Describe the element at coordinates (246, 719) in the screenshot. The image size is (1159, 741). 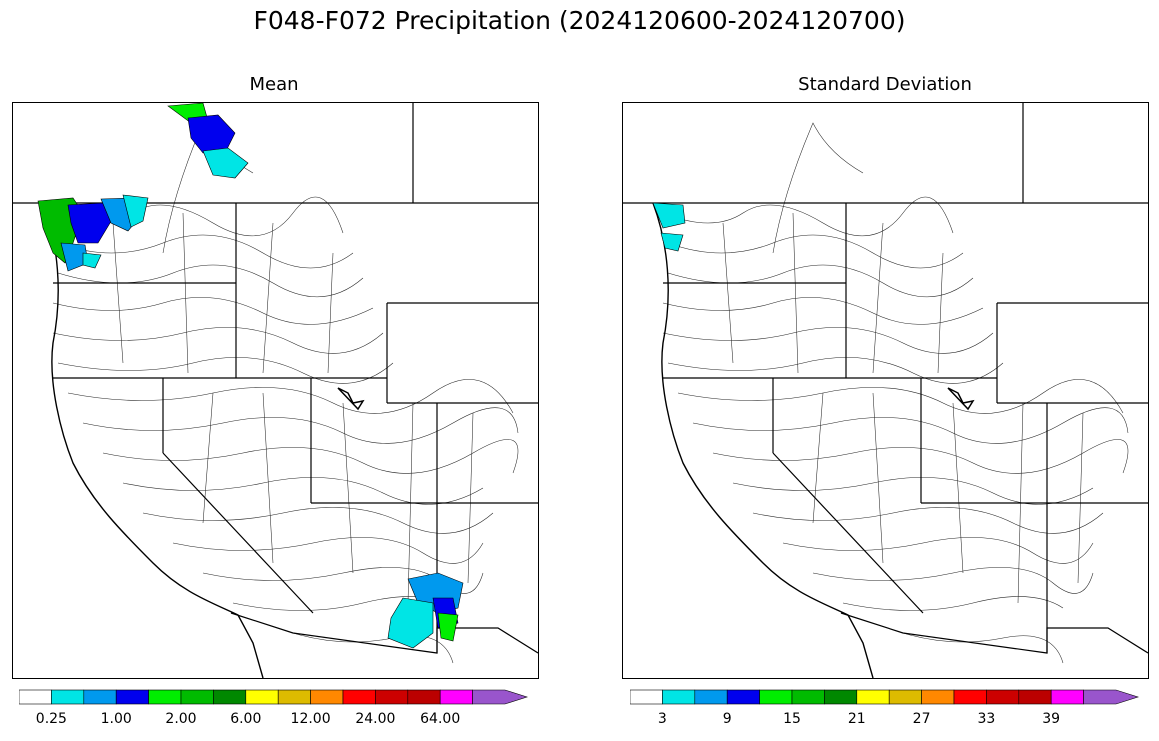
I see `mean-colorbar-tick-label: 6.00` at that location.